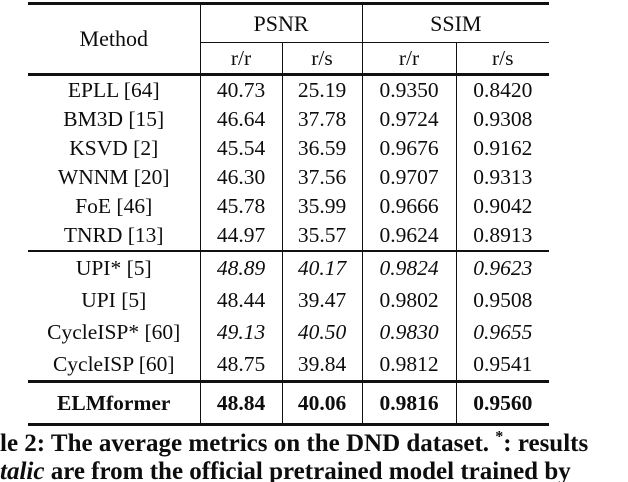 The height and width of the screenshot is (482, 628). Describe the element at coordinates (455, 23) in the screenshot. I see `column-group-ssim: SSIM` at that location.